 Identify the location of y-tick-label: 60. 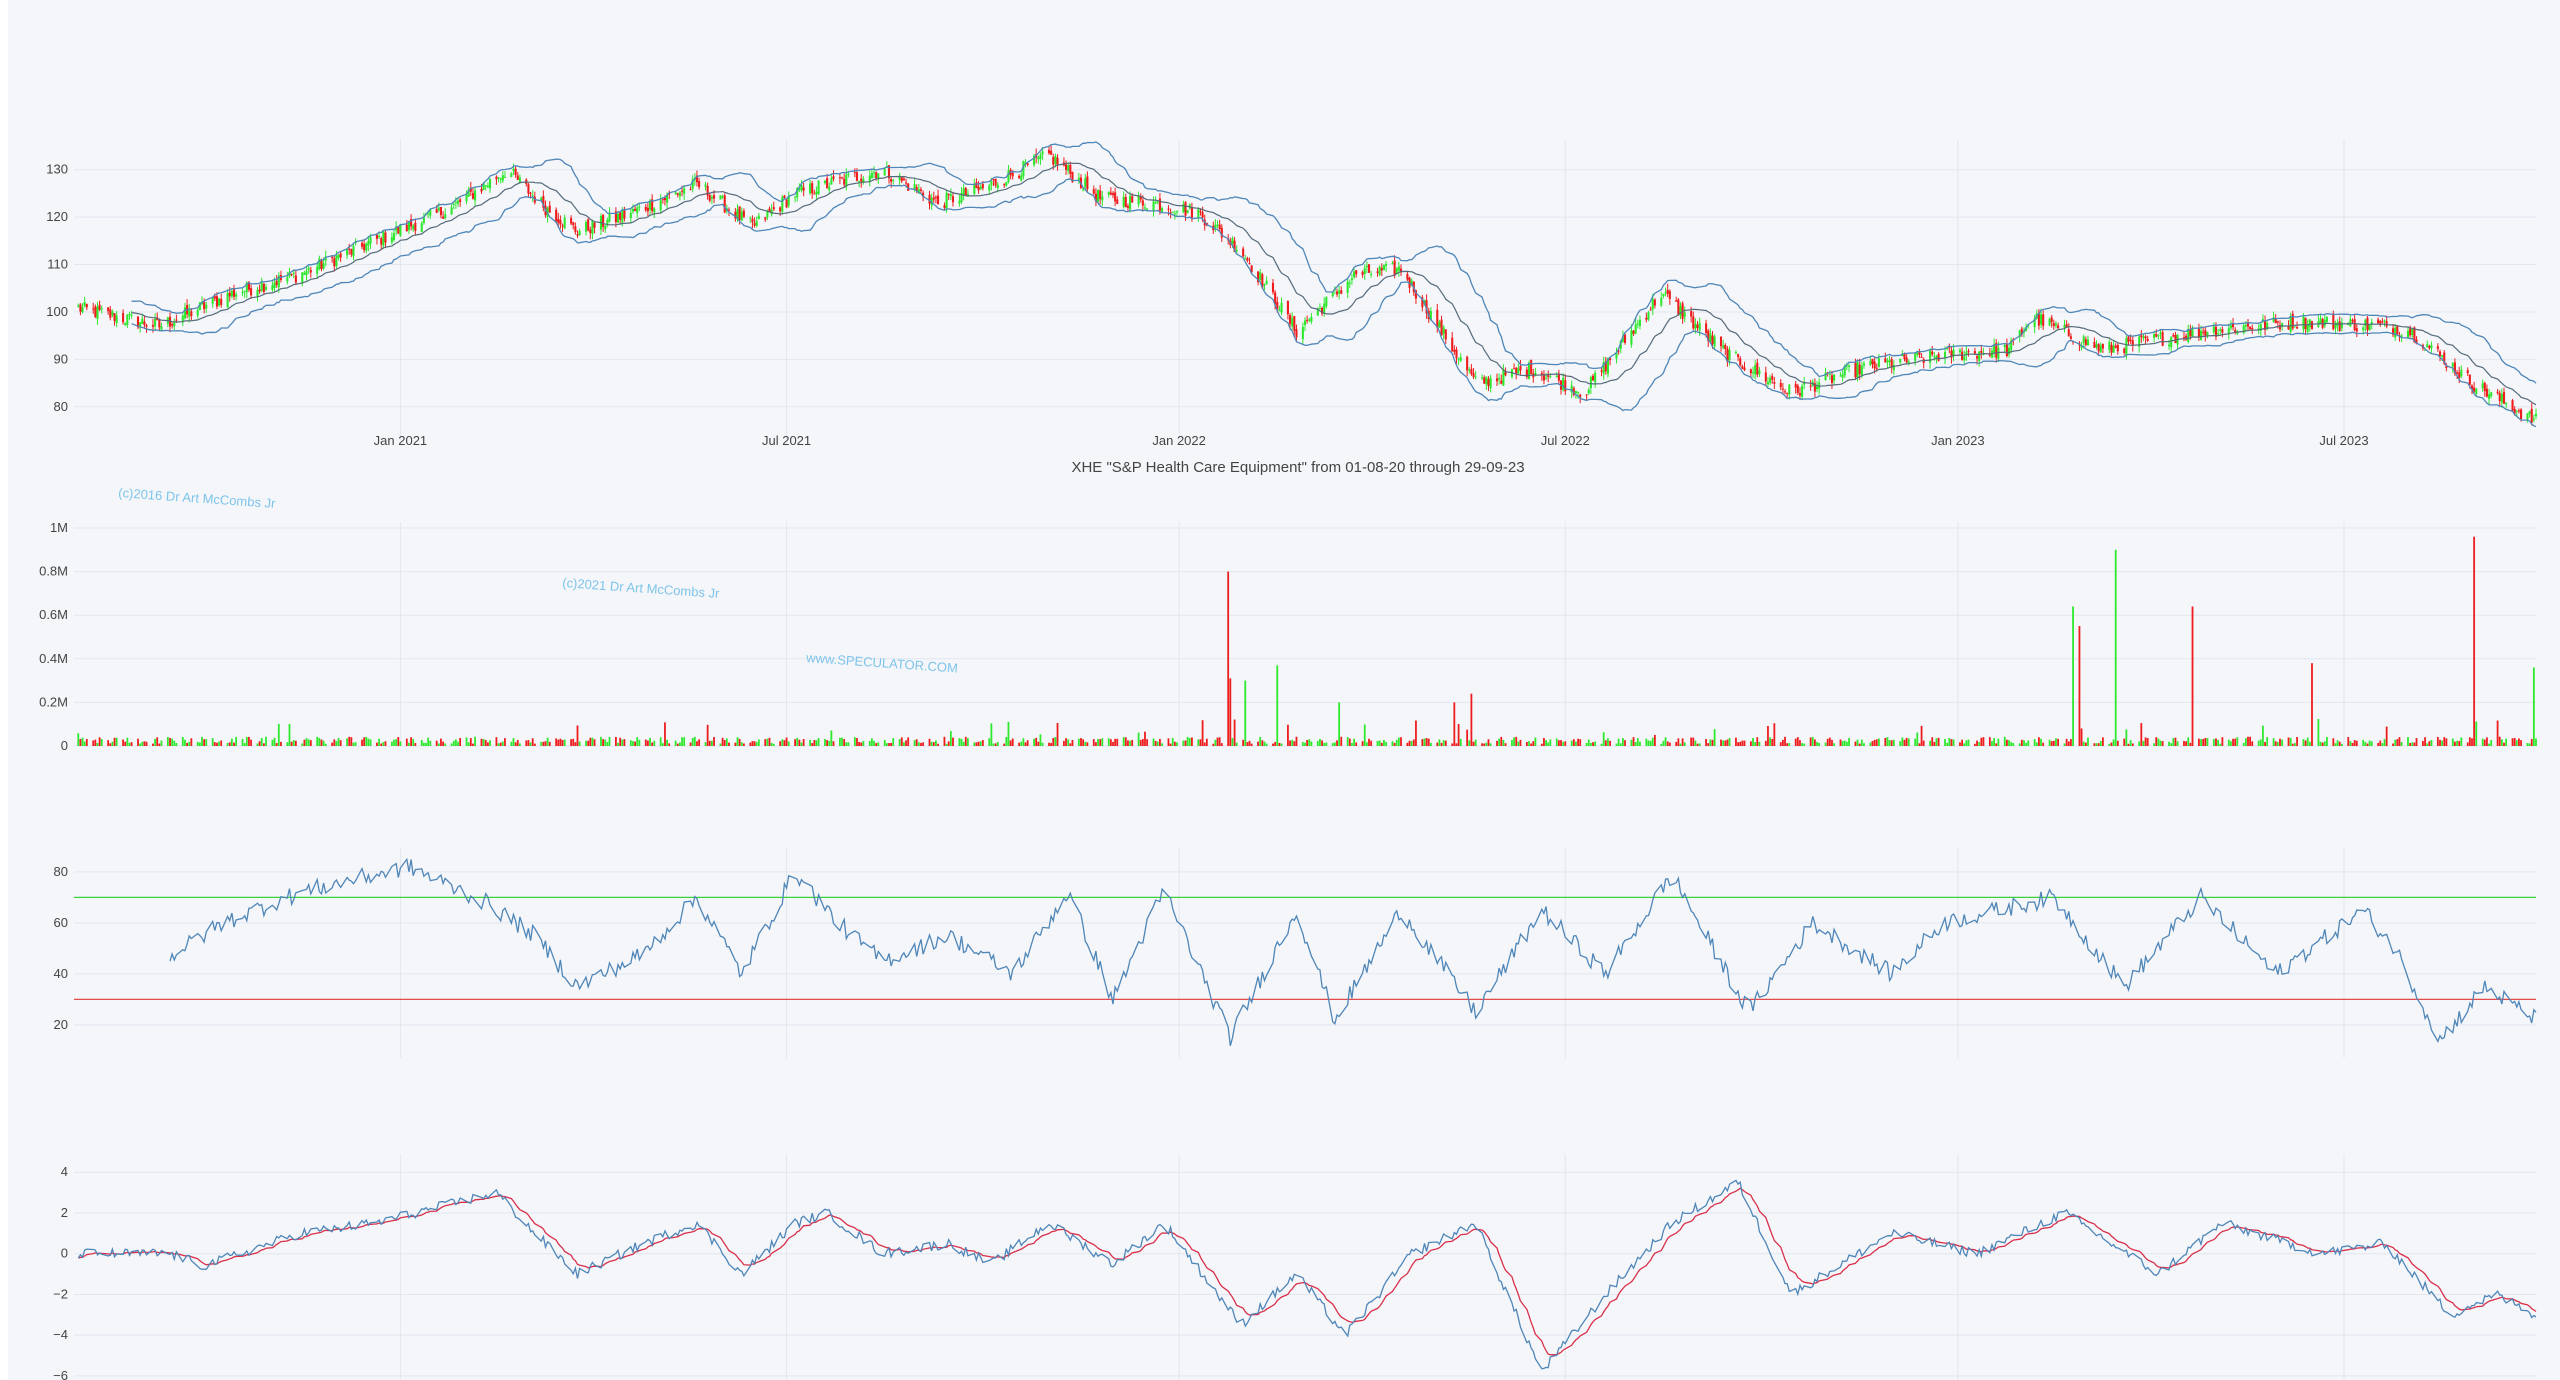
(61, 922).